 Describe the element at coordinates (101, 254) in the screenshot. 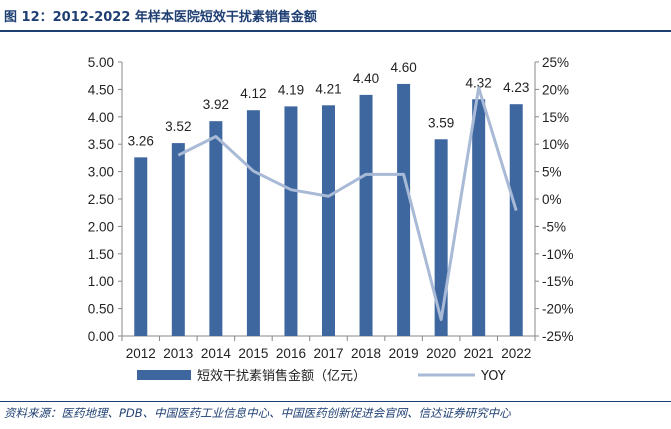

I see `y-left-tick-label: 1.50` at that location.